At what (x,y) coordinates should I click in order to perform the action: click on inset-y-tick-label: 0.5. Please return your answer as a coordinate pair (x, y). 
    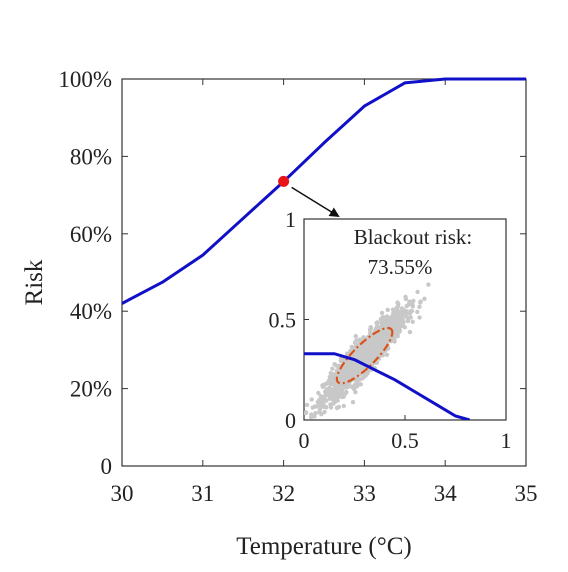
    Looking at the image, I should click on (283, 320).